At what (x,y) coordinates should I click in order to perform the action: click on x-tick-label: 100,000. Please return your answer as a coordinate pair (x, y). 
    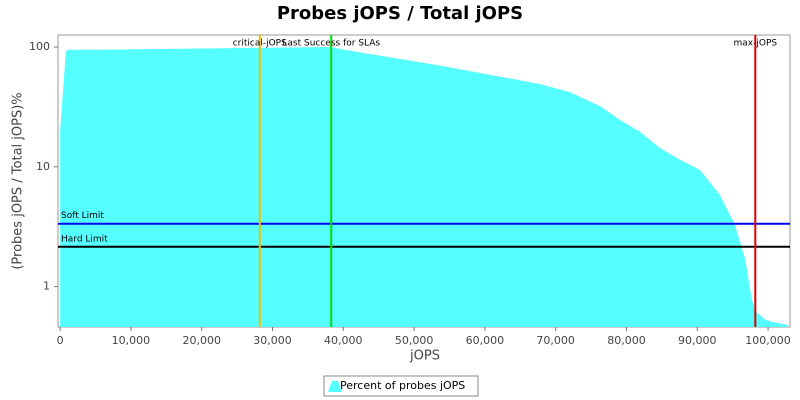
    Looking at the image, I should click on (768, 340).